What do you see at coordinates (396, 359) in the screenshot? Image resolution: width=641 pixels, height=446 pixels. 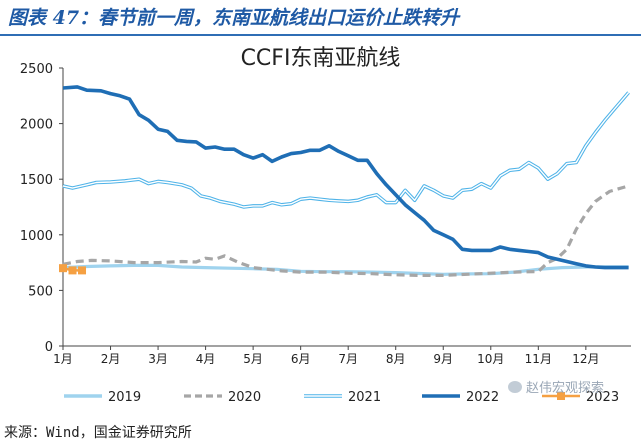 I see `x-tick-label: 8月` at bounding box center [396, 359].